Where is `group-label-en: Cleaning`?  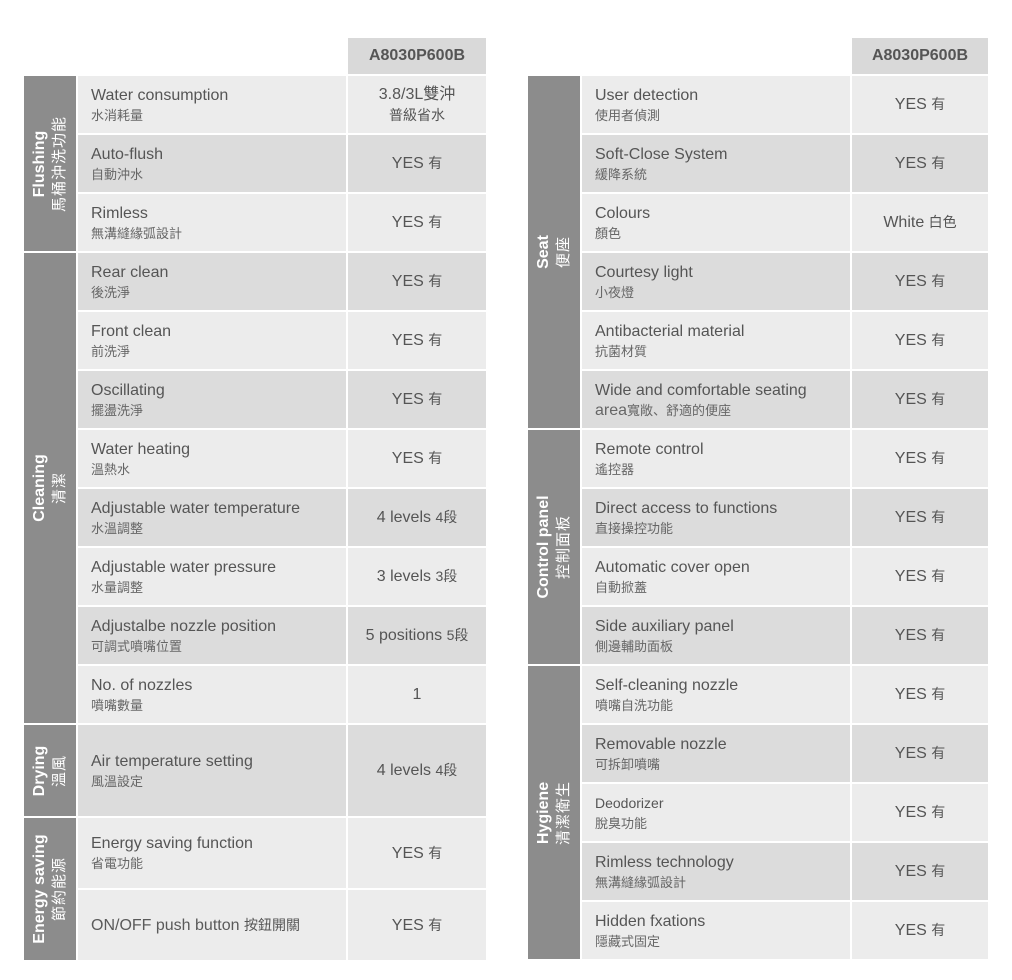 group-label-en: Cleaning is located at coordinates (39, 488).